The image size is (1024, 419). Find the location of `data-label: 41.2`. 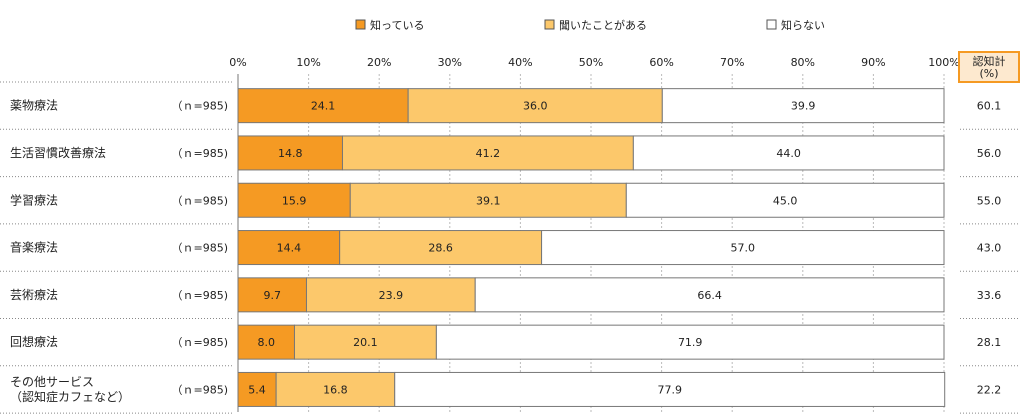

data-label: 41.2 is located at coordinates (488, 153).